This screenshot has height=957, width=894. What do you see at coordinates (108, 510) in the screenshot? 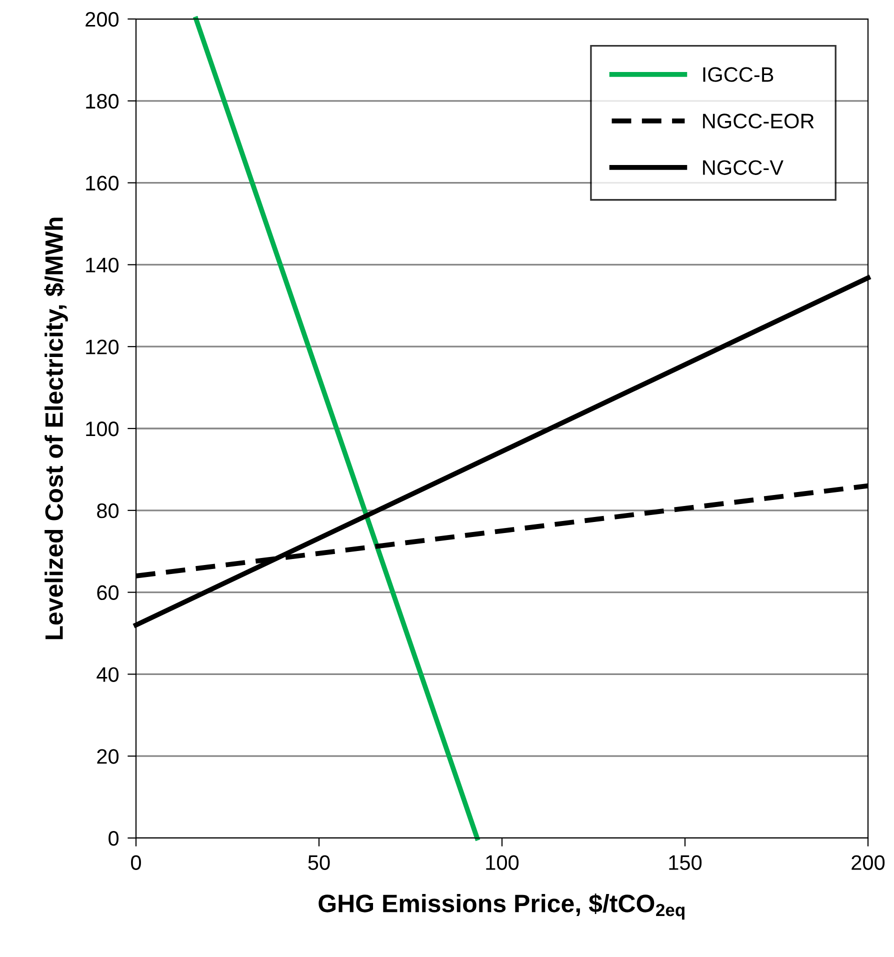
I see `y-tick-label: 80` at bounding box center [108, 510].